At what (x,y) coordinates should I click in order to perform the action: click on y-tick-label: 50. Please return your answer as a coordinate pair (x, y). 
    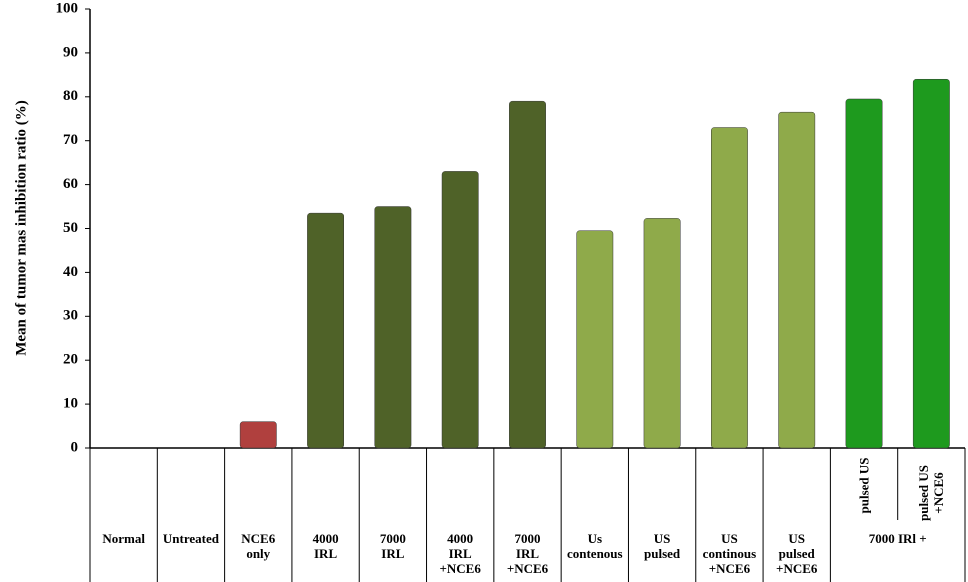
    Looking at the image, I should click on (70, 228).